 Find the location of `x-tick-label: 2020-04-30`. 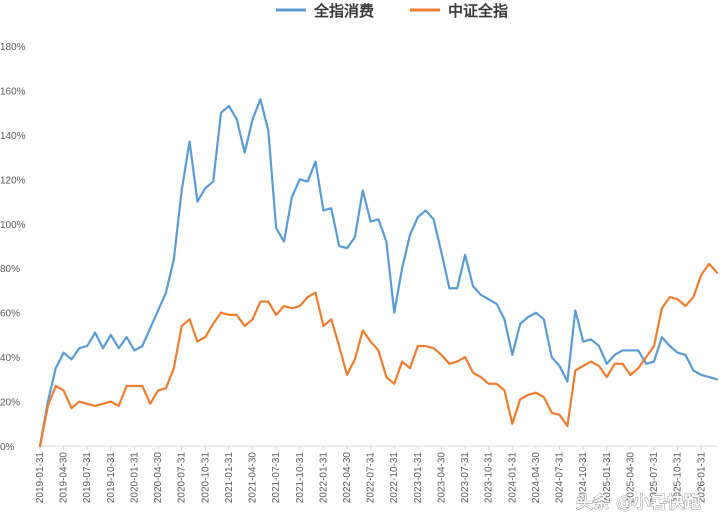

x-tick-label: 2020-04-30 is located at coordinates (158, 478).